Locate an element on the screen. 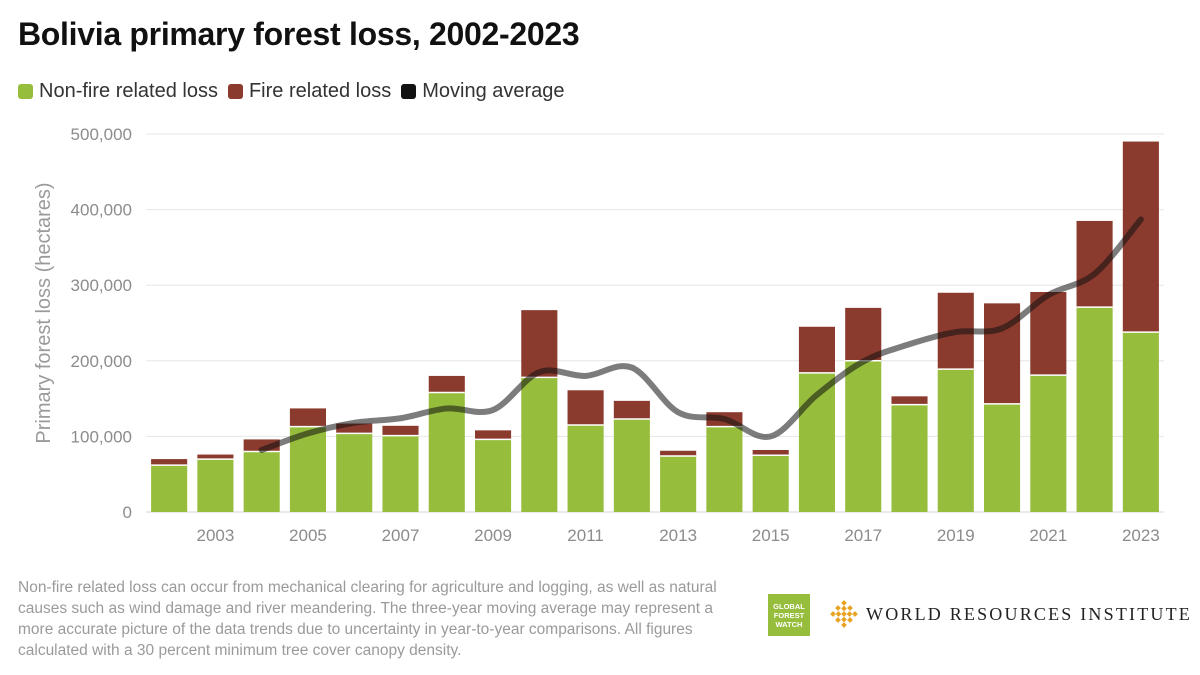 This screenshot has width=1200, height=675. y-tick-label: 0 is located at coordinates (127, 512).